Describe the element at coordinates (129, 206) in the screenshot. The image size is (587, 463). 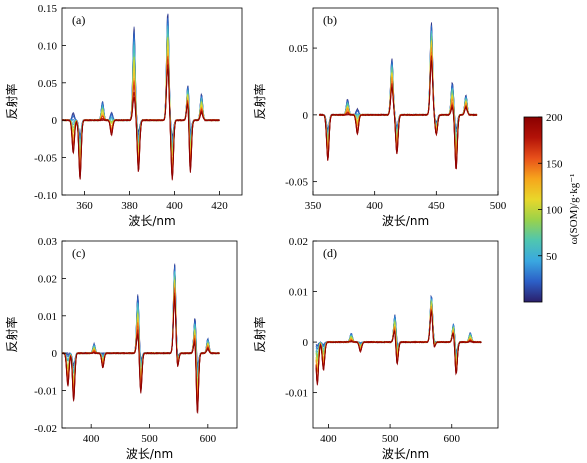
I see `x-tick-label: 380` at that location.